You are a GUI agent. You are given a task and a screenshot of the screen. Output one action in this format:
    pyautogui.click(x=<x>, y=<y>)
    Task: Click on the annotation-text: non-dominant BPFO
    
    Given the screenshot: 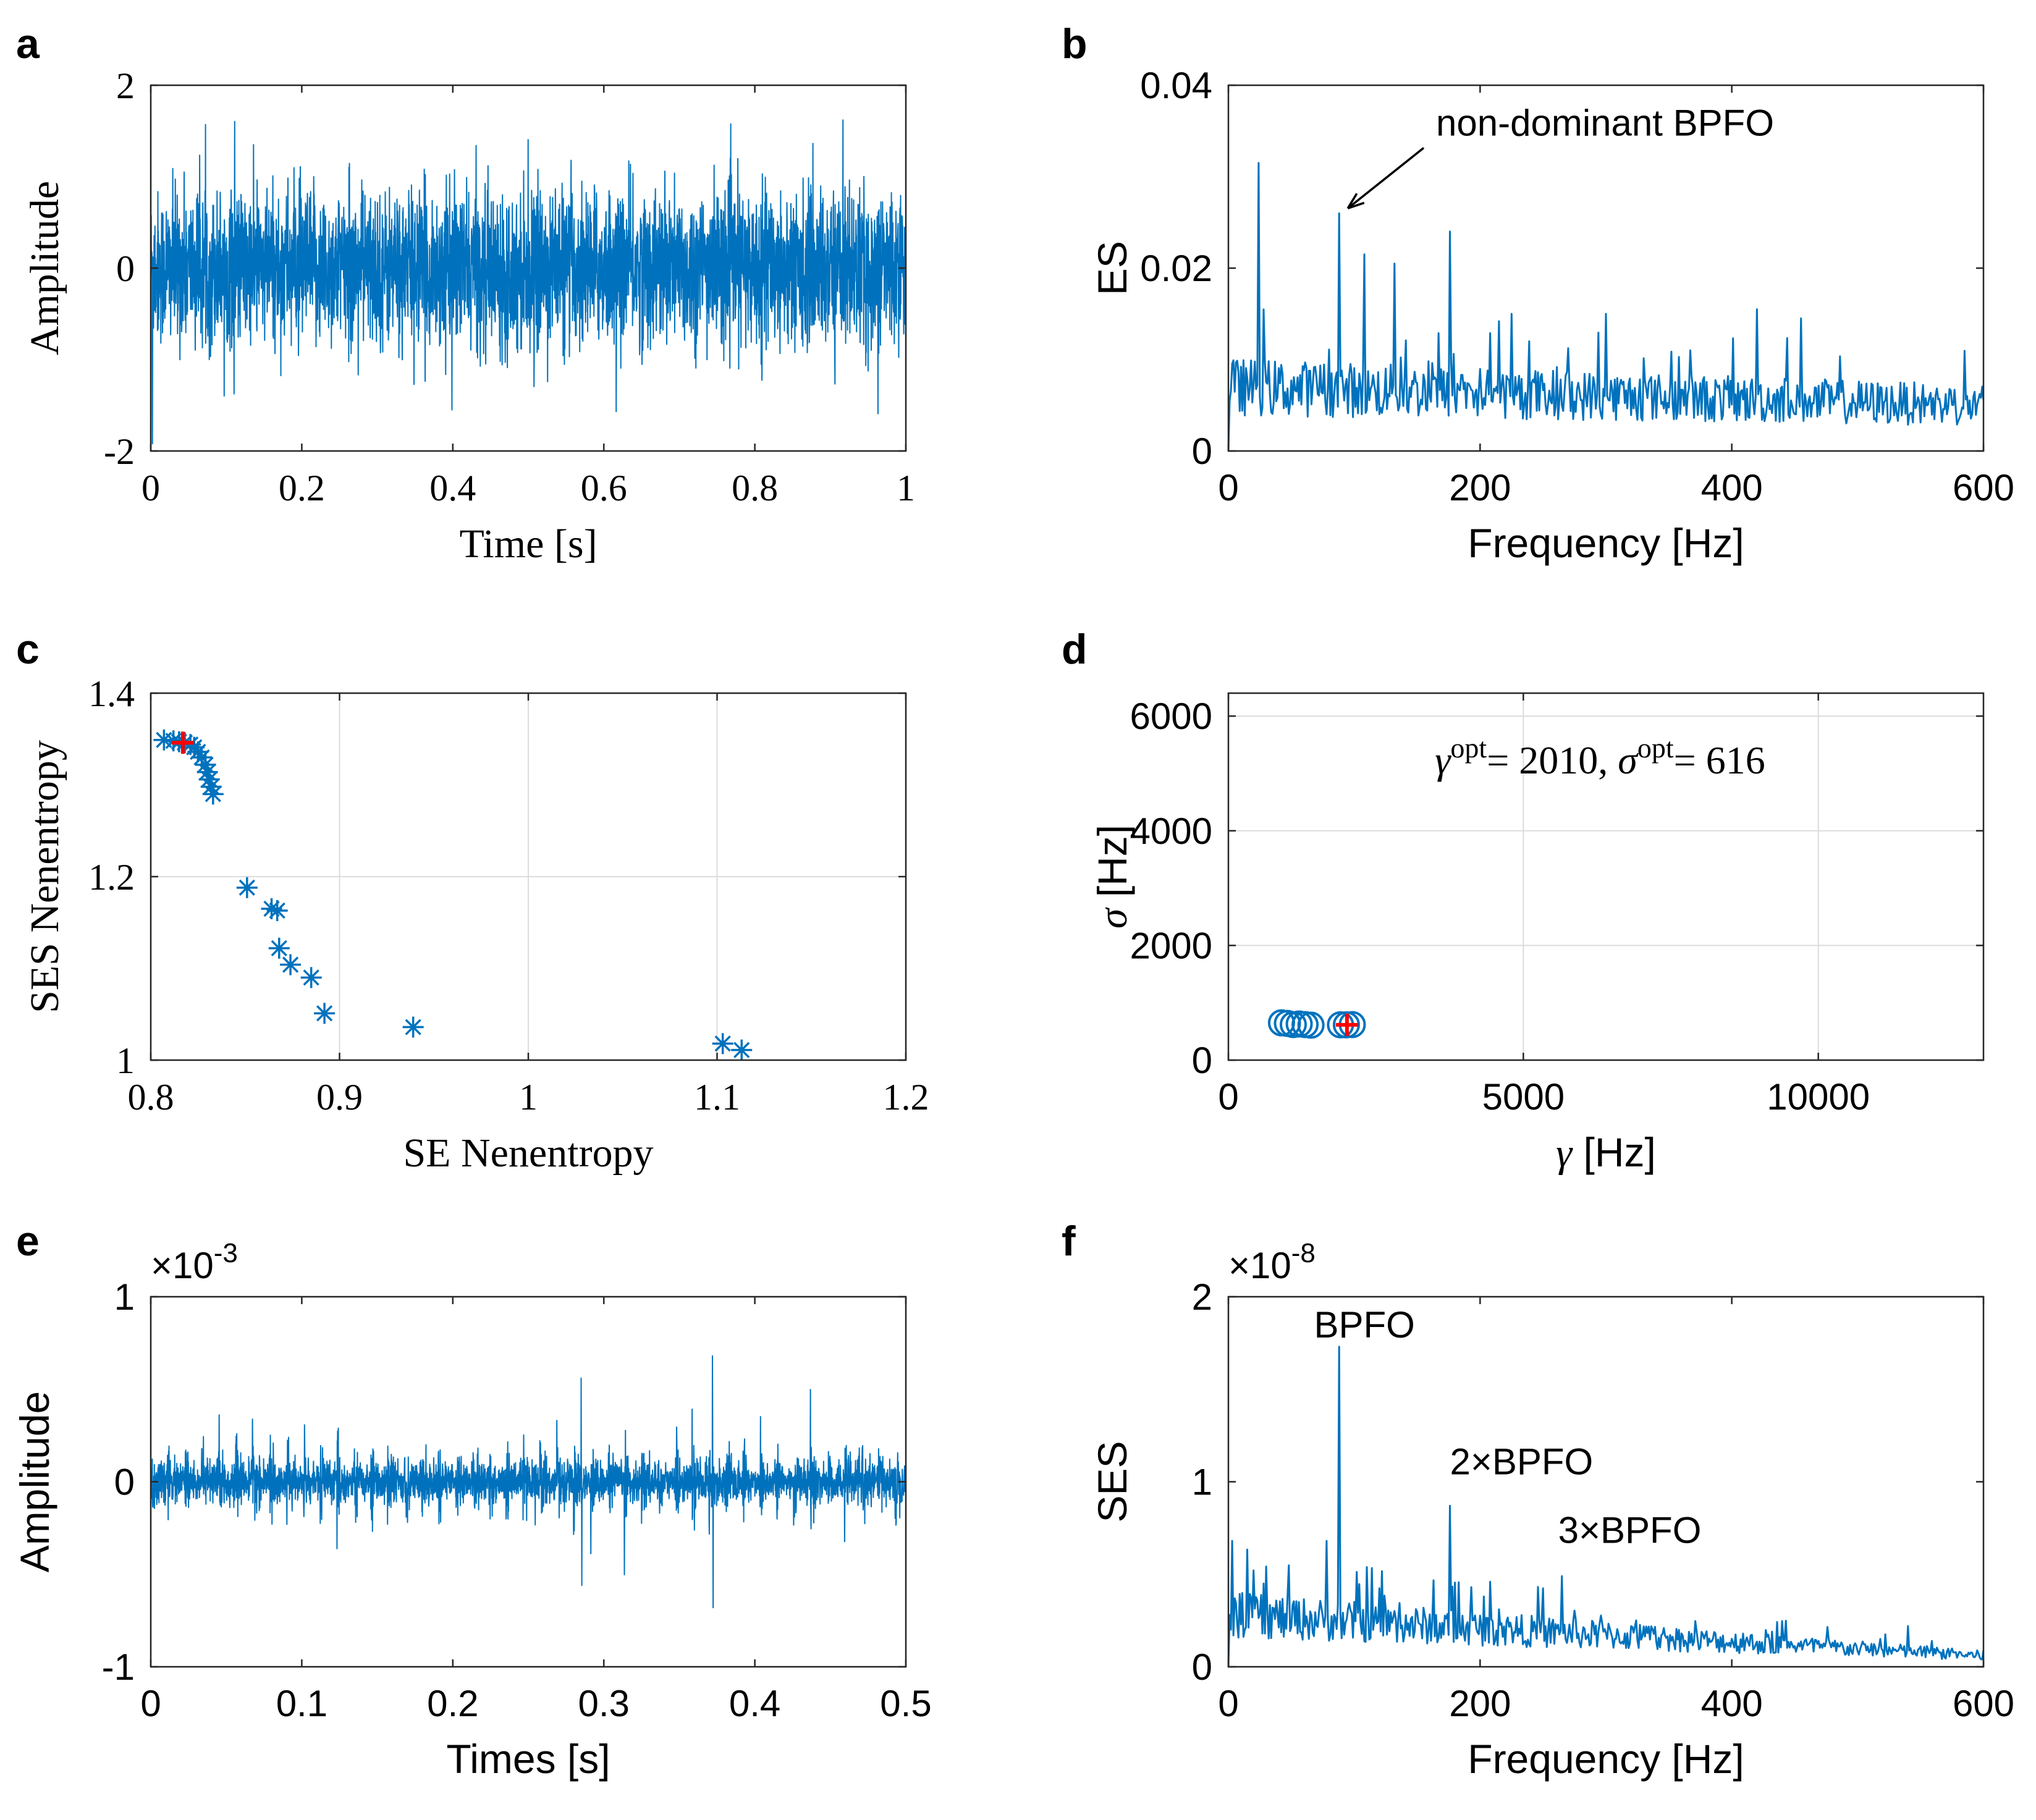 What is the action you would take?
    pyautogui.click(x=1605, y=122)
    